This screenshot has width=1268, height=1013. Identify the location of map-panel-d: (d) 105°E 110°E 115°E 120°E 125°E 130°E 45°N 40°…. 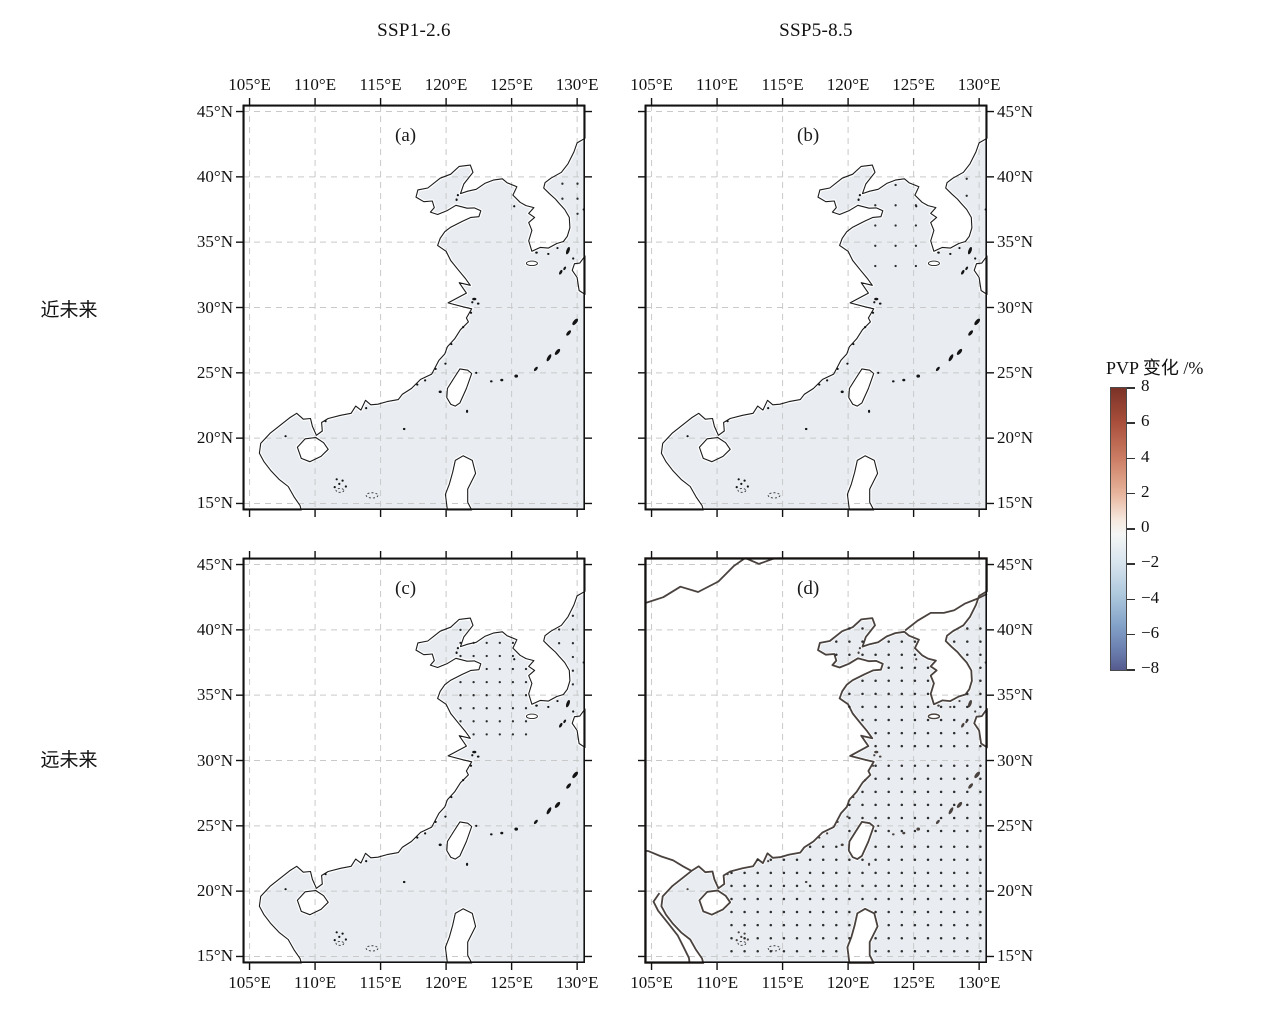
(831, 771).